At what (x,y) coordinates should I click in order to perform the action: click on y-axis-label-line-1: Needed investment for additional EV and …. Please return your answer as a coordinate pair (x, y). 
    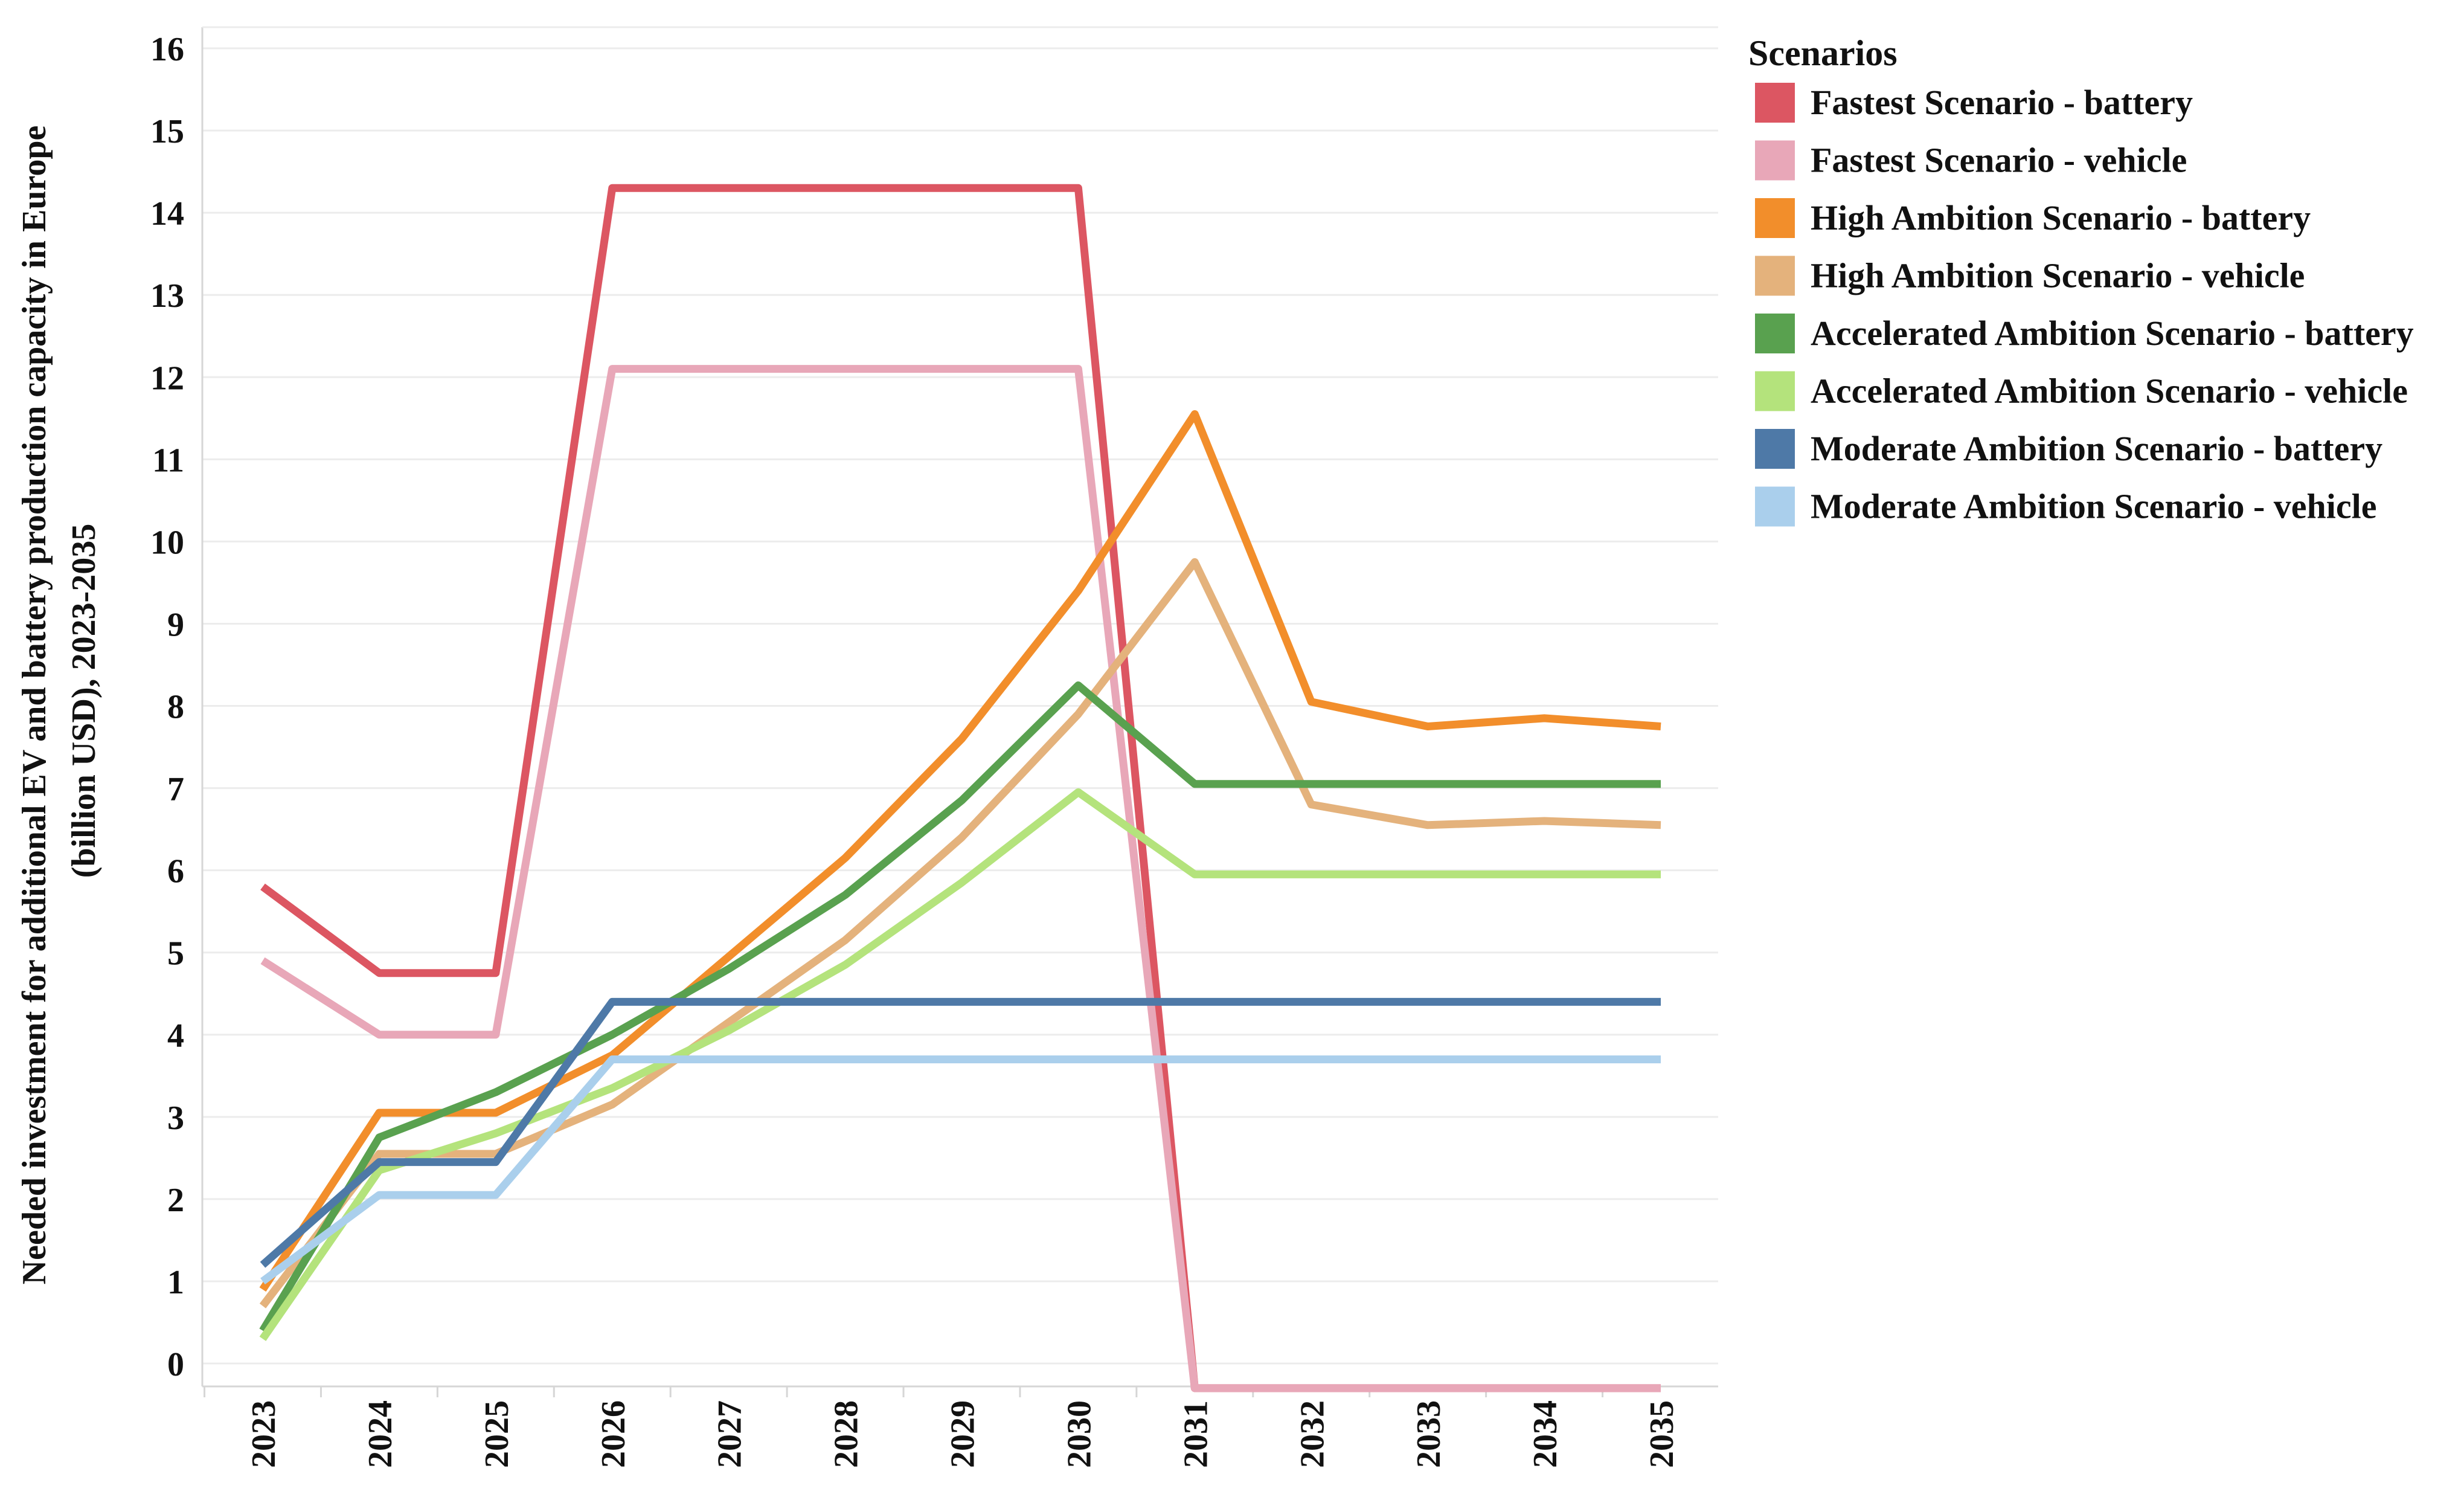
    Looking at the image, I should click on (34, 705).